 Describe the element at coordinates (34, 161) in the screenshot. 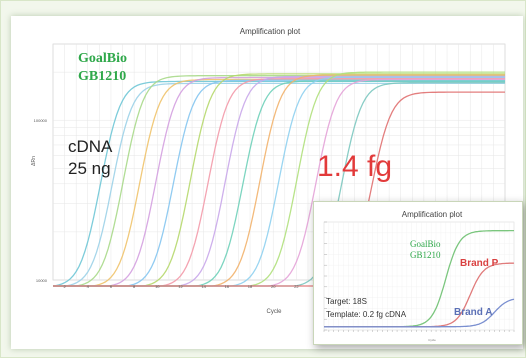

I see `main-y-axis-label: ΔRn` at that location.